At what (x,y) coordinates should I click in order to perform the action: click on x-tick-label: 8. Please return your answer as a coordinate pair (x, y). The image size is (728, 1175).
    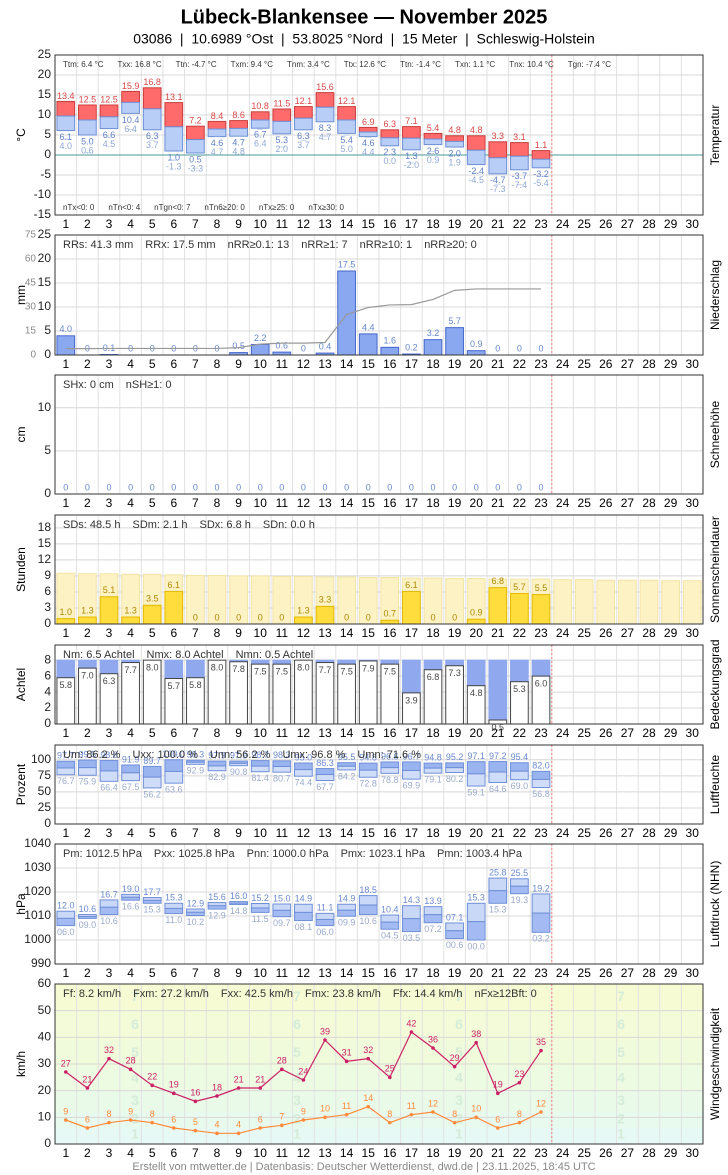
    Looking at the image, I should click on (217, 364).